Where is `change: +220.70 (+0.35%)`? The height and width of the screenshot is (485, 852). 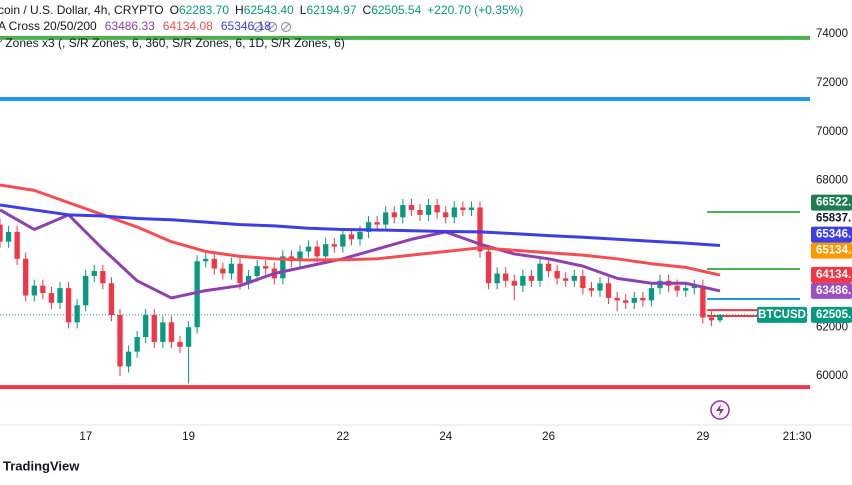
change: +220.70 (+0.35%) is located at coordinates (475, 10).